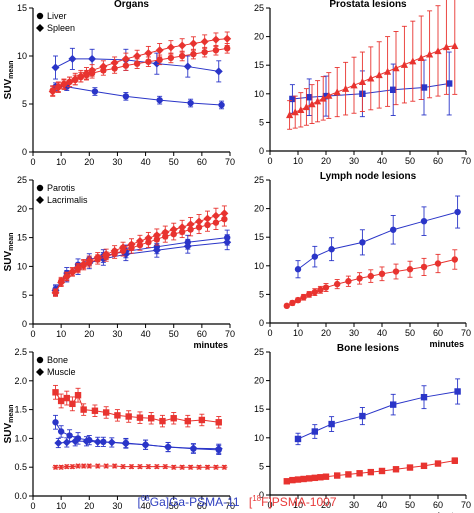 This screenshot has height=513, width=474. Describe the element at coordinates (259, 37) in the screenshot. I see `y-tick-label: 20` at that location.